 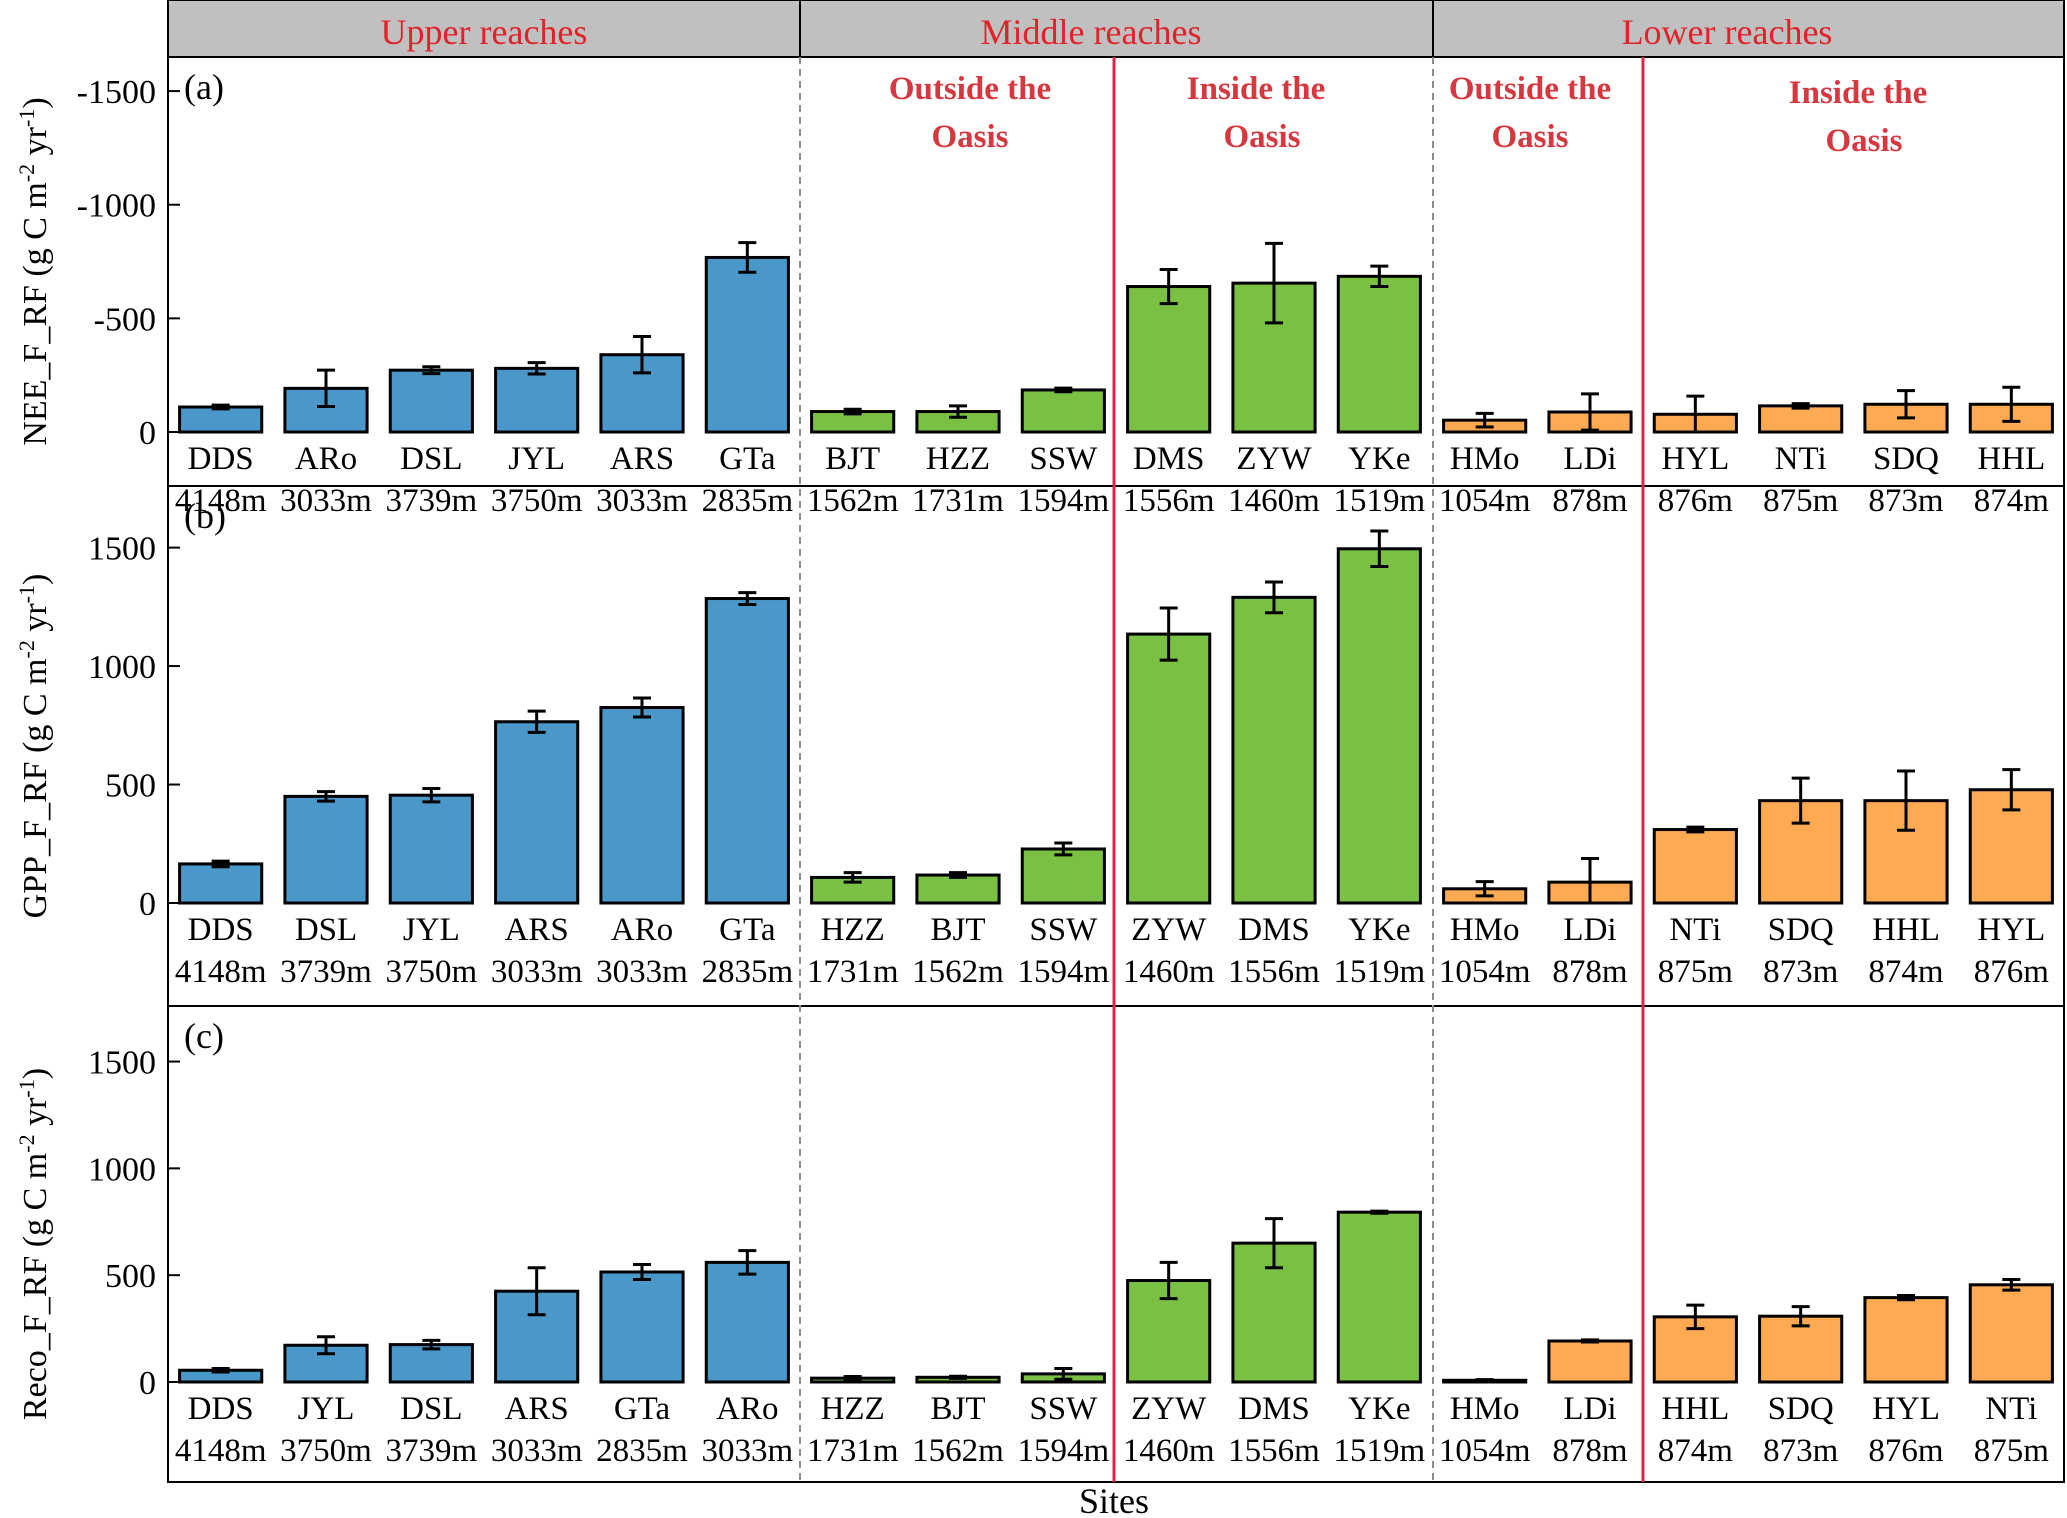 I want to click on x-tick-label-elevation: 1460m, so click(x=1274, y=501).